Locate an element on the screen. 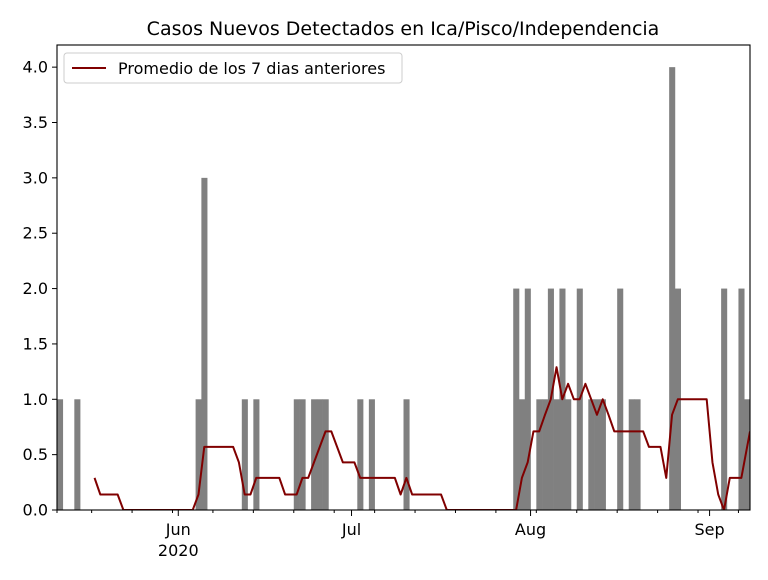 Image resolution: width=768 pixels, height=580 pixels. legend-box is located at coordinates (233, 68).